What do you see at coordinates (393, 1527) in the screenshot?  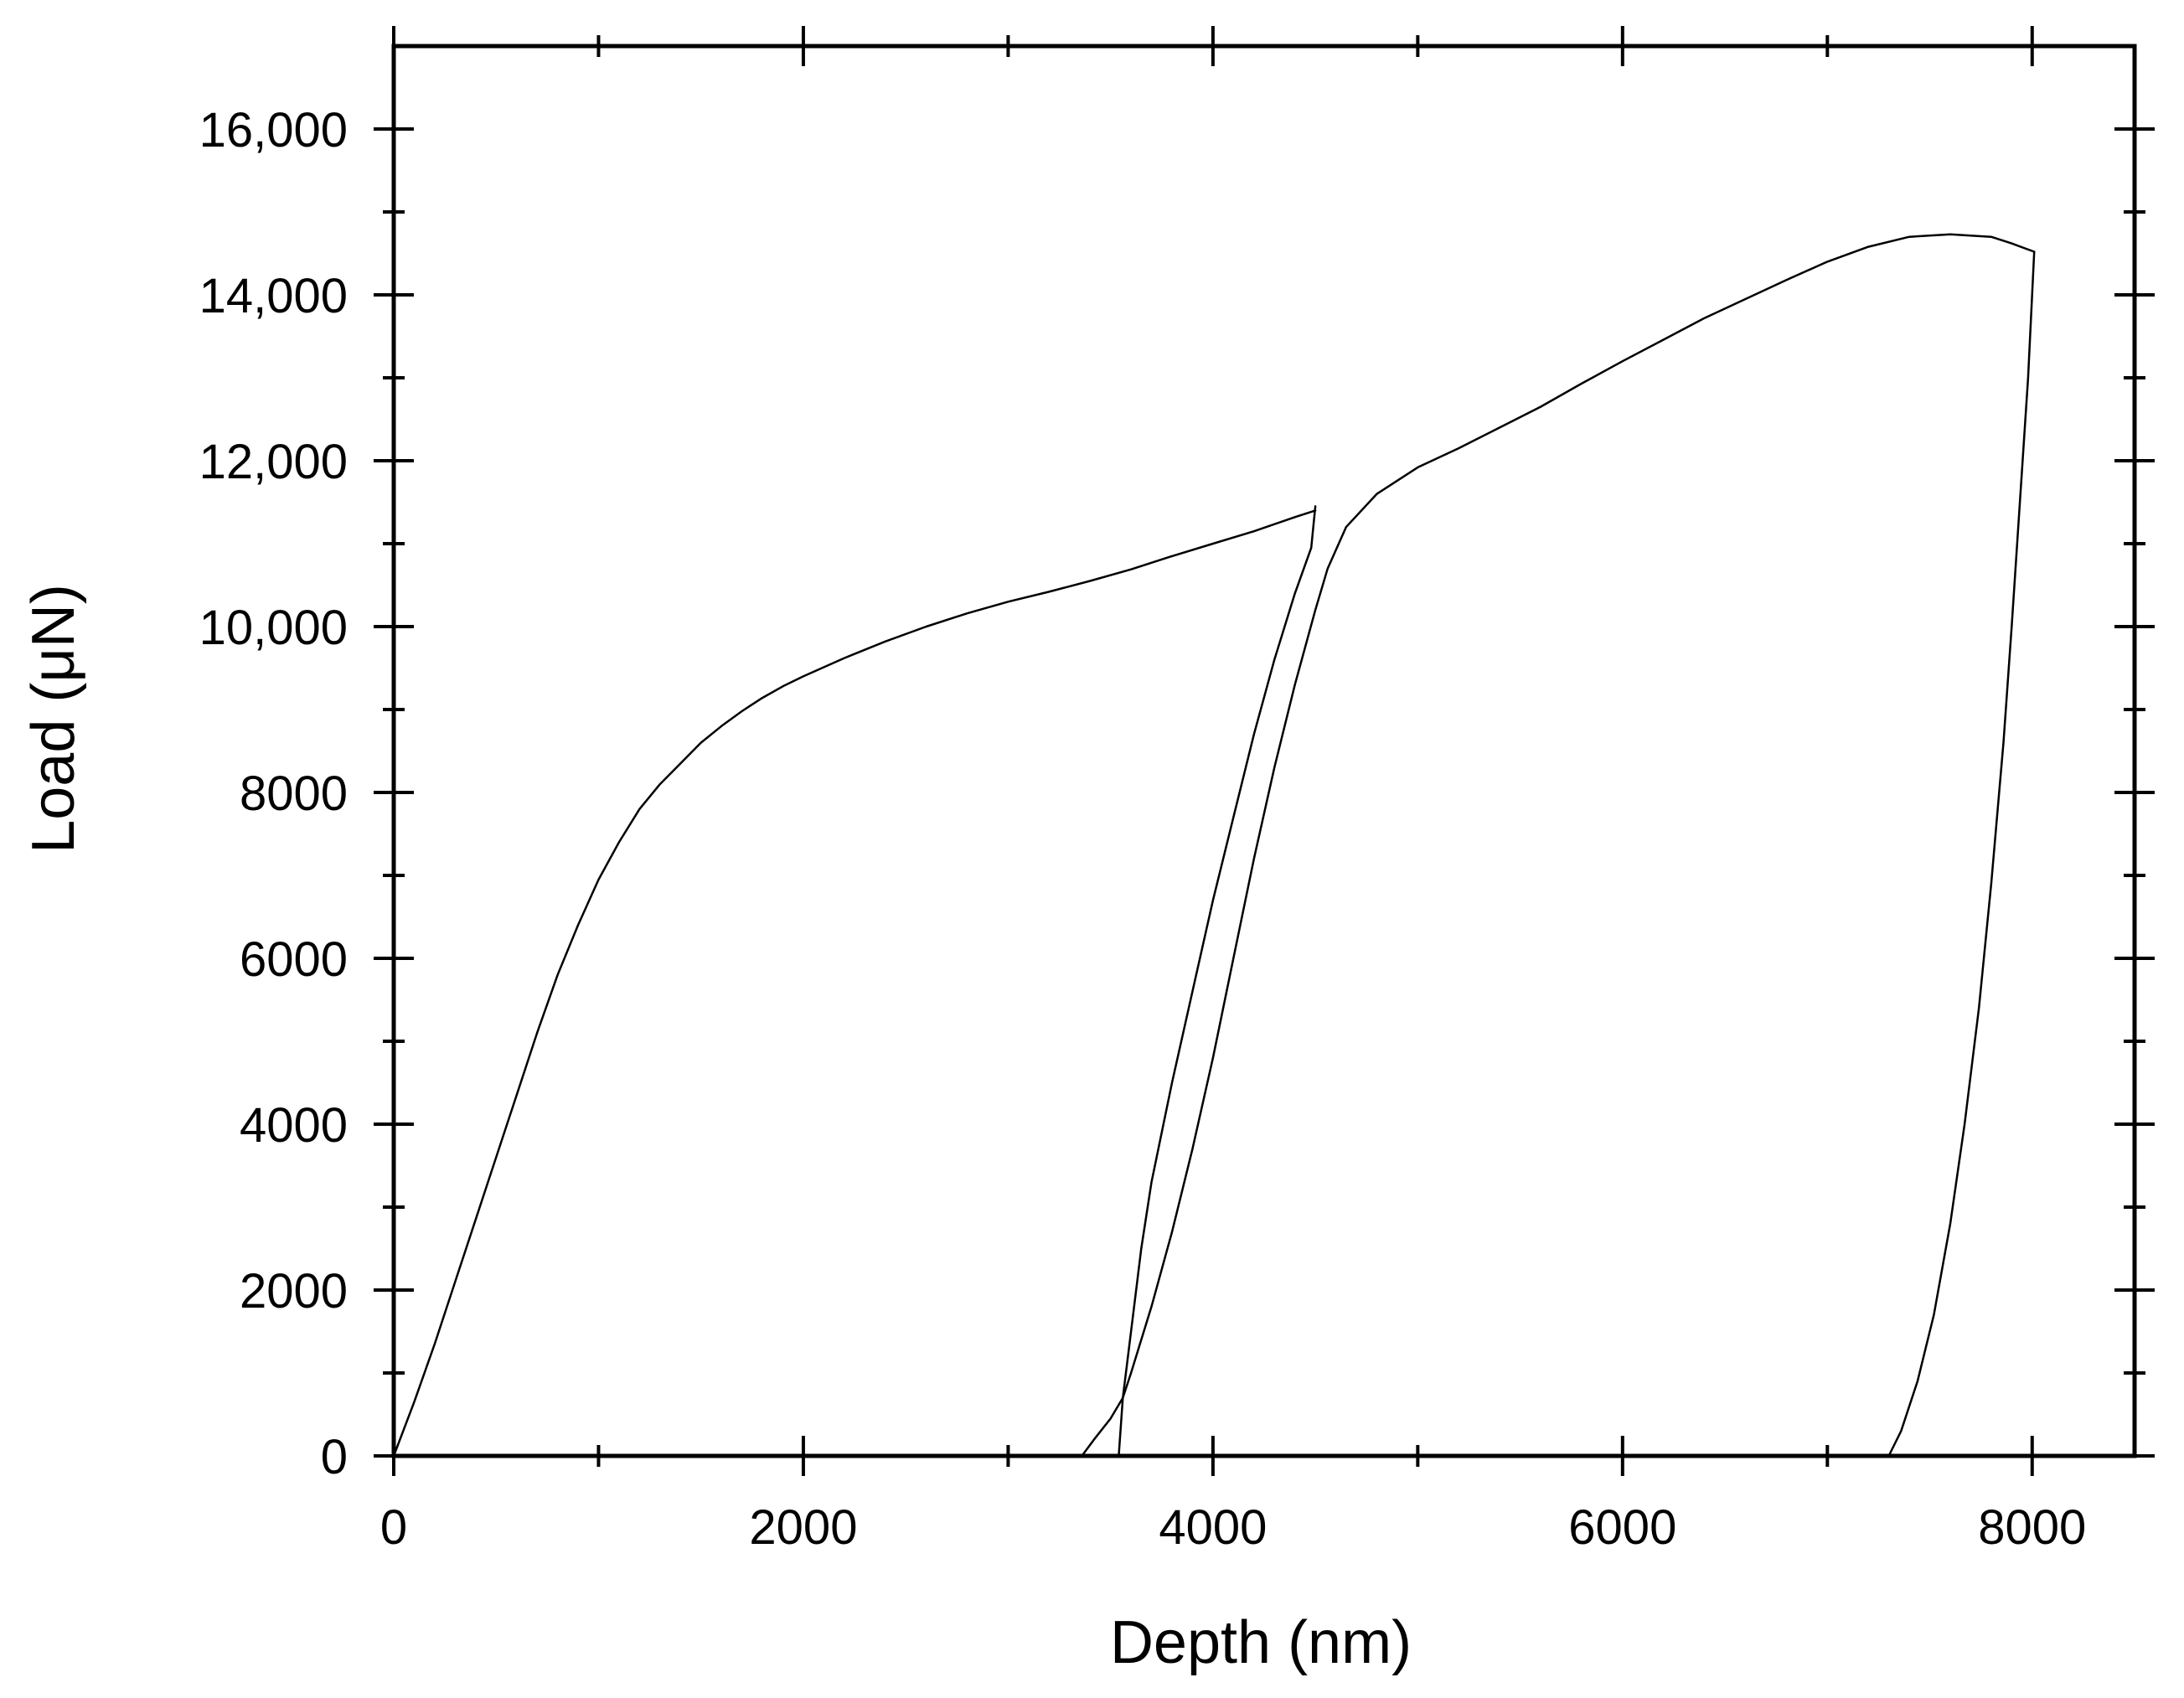 I see `x-tick-label: 0` at bounding box center [393, 1527].